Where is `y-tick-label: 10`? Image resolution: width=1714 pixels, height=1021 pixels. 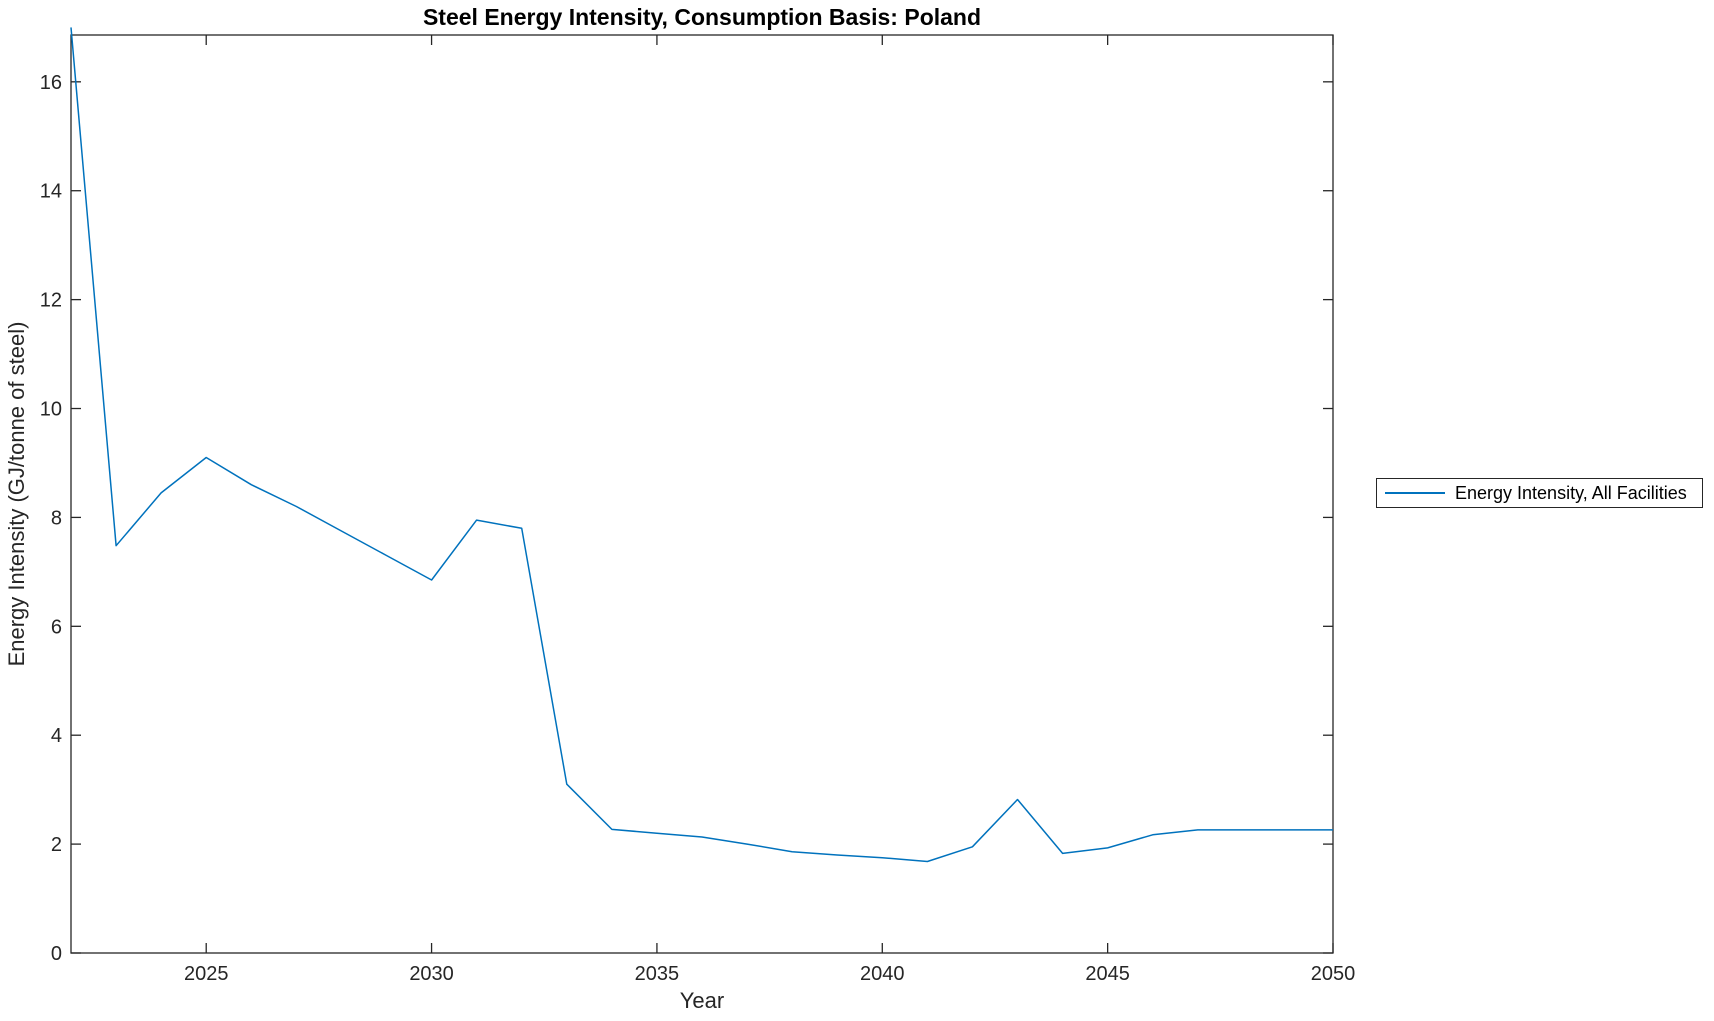 y-tick-label: 10 is located at coordinates (51, 410).